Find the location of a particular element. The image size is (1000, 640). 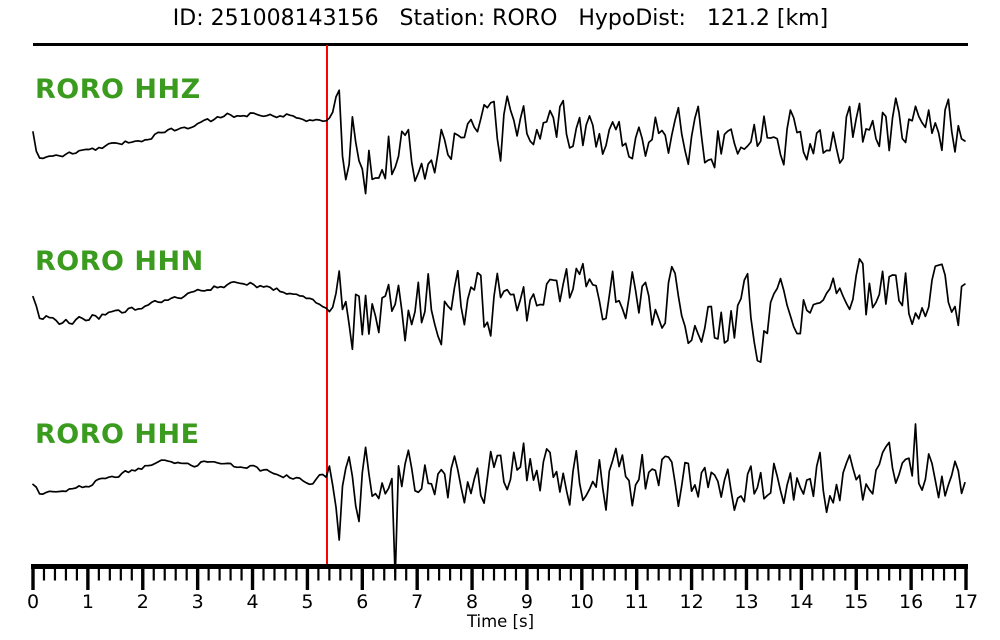

p-pick-line is located at coordinates (326, 305).